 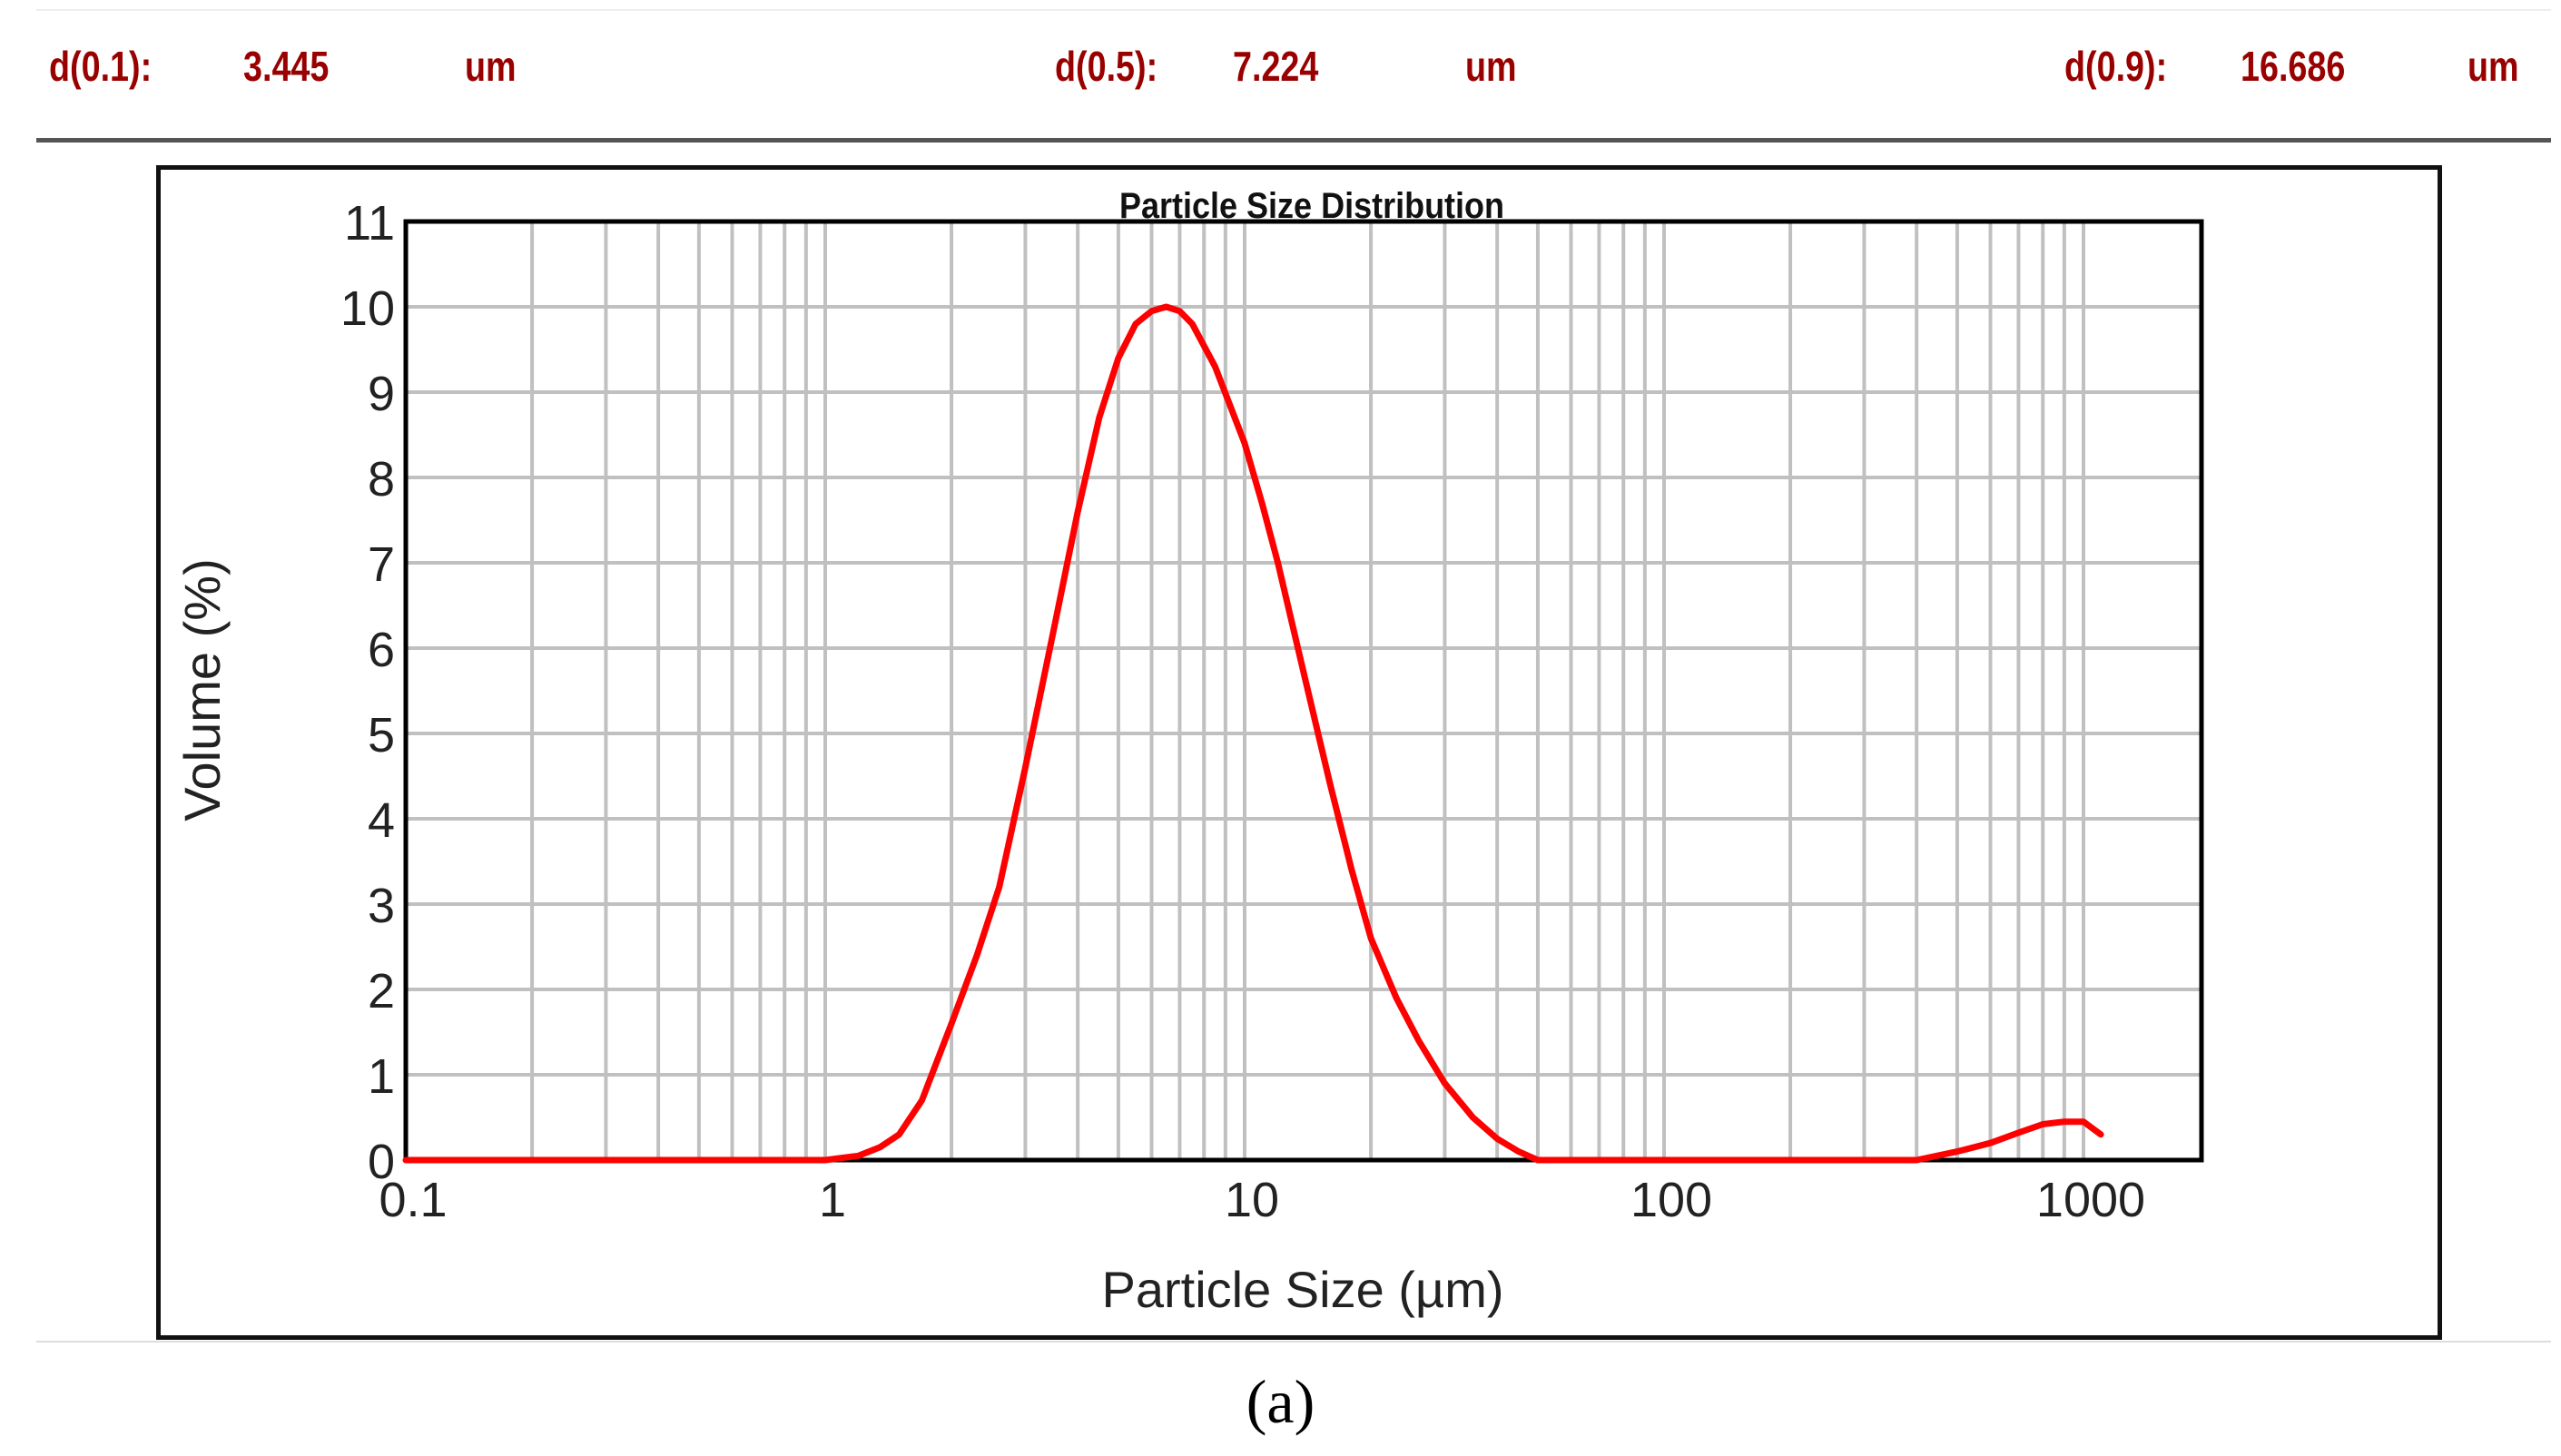 I want to click on d90-value: 16.686, so click(x=2293, y=66).